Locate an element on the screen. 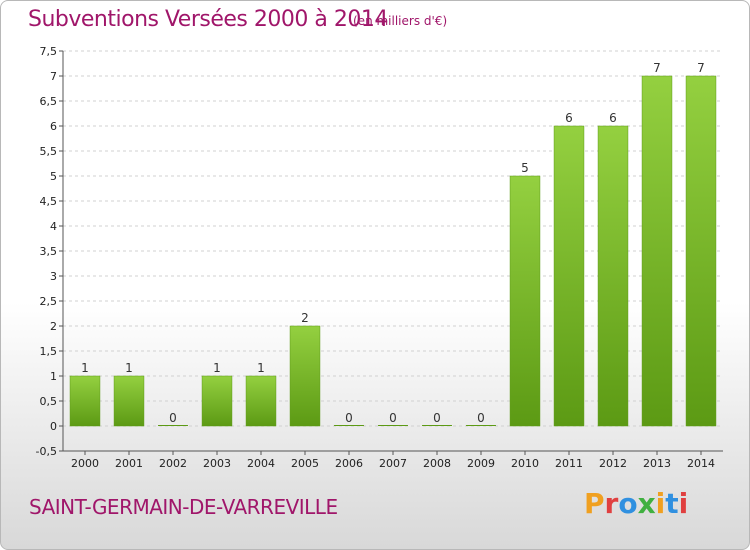 This screenshot has width=750, height=550. logo-letter: o is located at coordinates (628, 503).